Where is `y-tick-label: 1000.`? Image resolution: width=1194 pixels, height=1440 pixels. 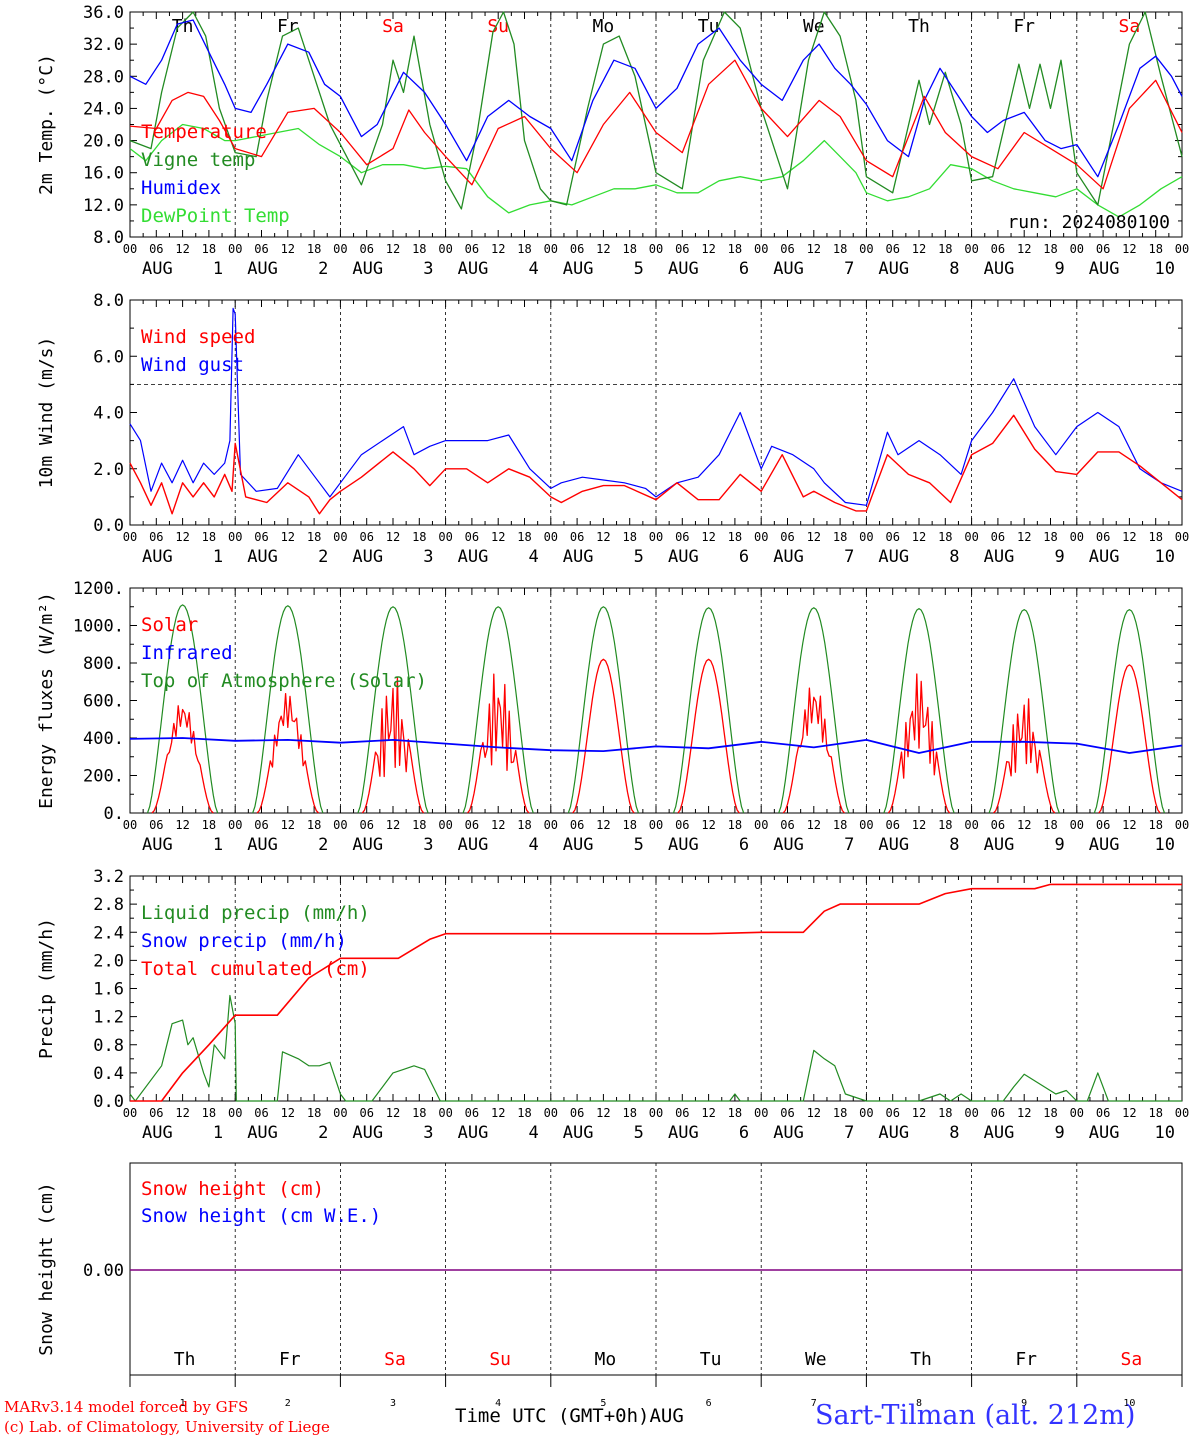 y-tick-label: 1000. is located at coordinates (98, 627).